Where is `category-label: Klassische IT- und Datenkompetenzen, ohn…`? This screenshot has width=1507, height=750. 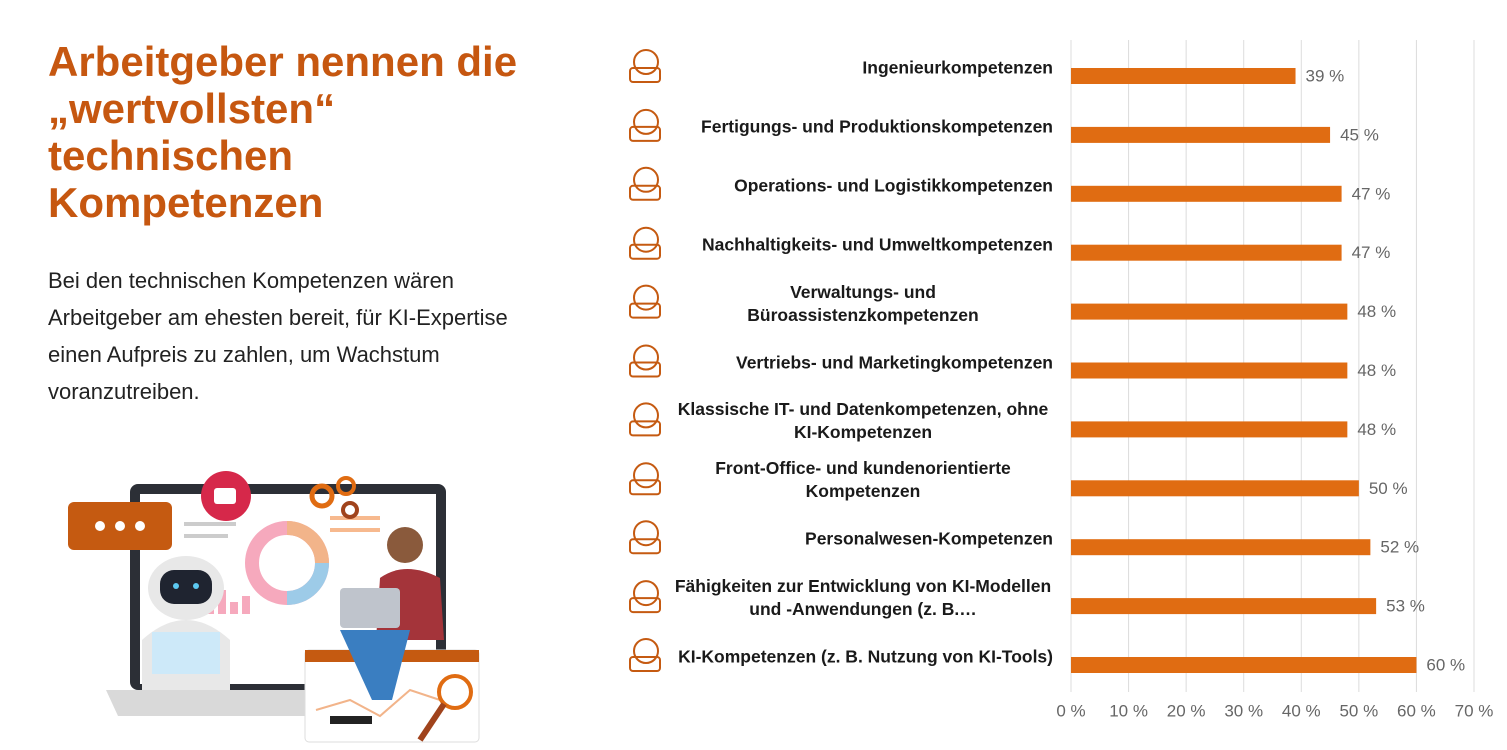
category-label: Klassische IT- und Datenkompetenzen, ohn… is located at coordinates (863, 421).